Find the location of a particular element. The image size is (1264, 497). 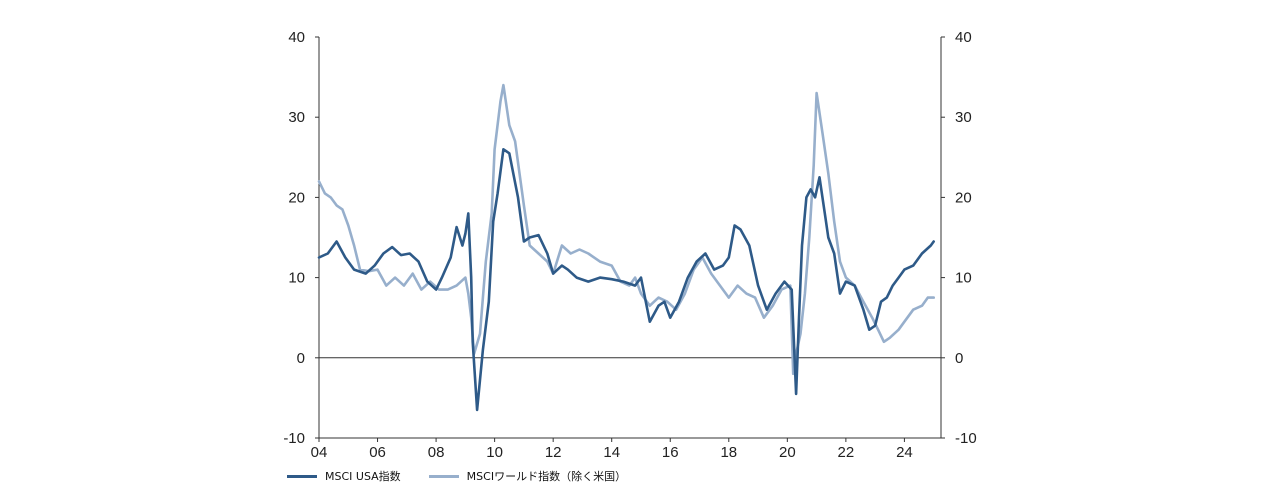

y-tick-label-right: 10 is located at coordinates (963, 278).